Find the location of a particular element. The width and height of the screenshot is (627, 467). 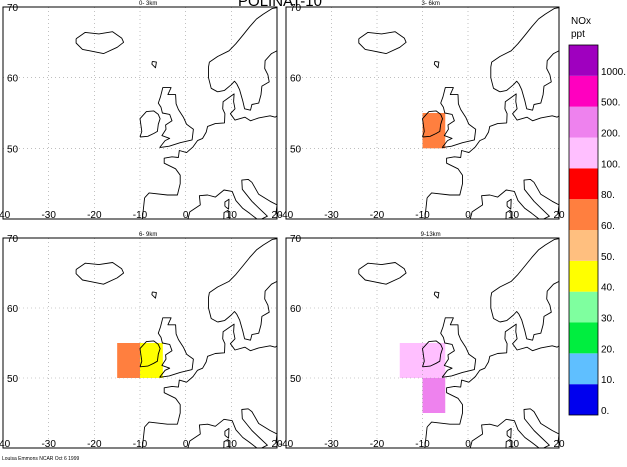

legend-label-8: 100. is located at coordinates (610, 164).